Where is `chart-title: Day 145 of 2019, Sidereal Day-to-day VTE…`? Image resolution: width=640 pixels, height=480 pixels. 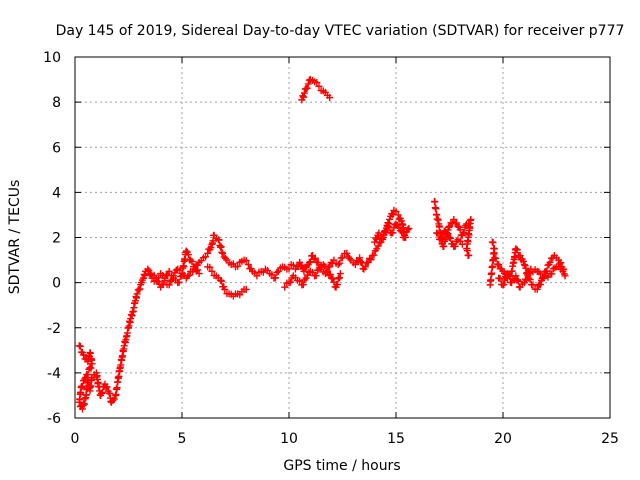
chart-title: Day 145 of 2019, Sidereal Day-to-day VTE… is located at coordinates (340, 31).